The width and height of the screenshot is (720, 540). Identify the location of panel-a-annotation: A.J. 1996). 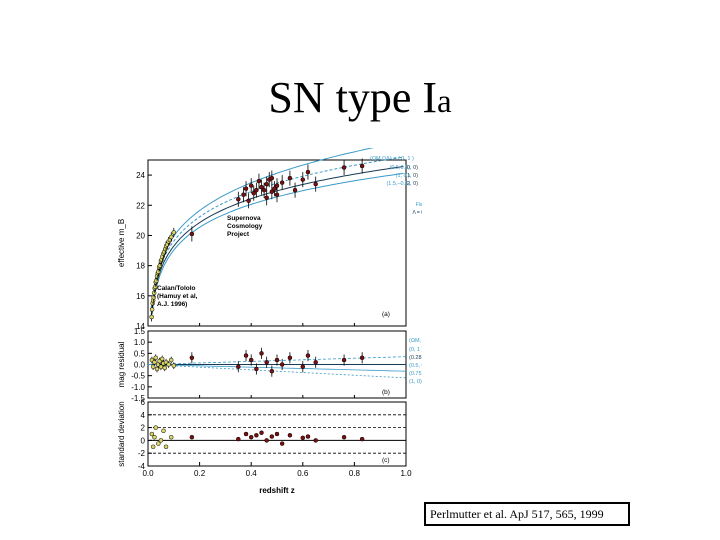
(172, 304).